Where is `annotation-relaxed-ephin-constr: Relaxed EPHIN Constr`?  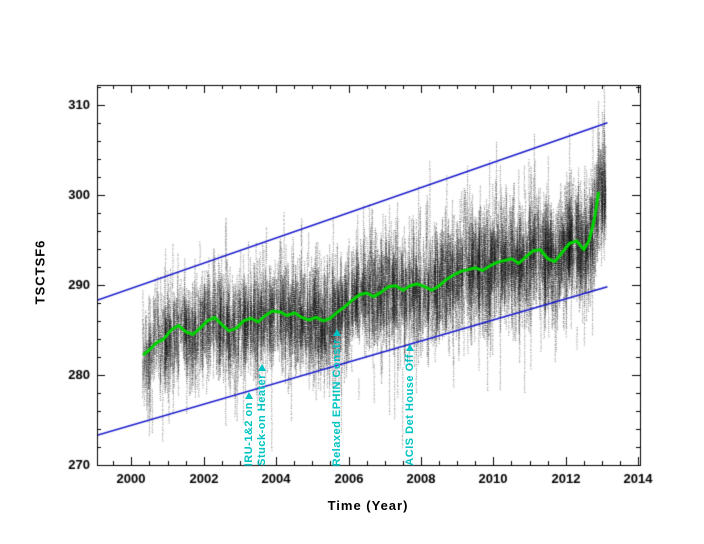 annotation-relaxed-ephin-constr: Relaxed EPHIN Constr is located at coordinates (337, 397).